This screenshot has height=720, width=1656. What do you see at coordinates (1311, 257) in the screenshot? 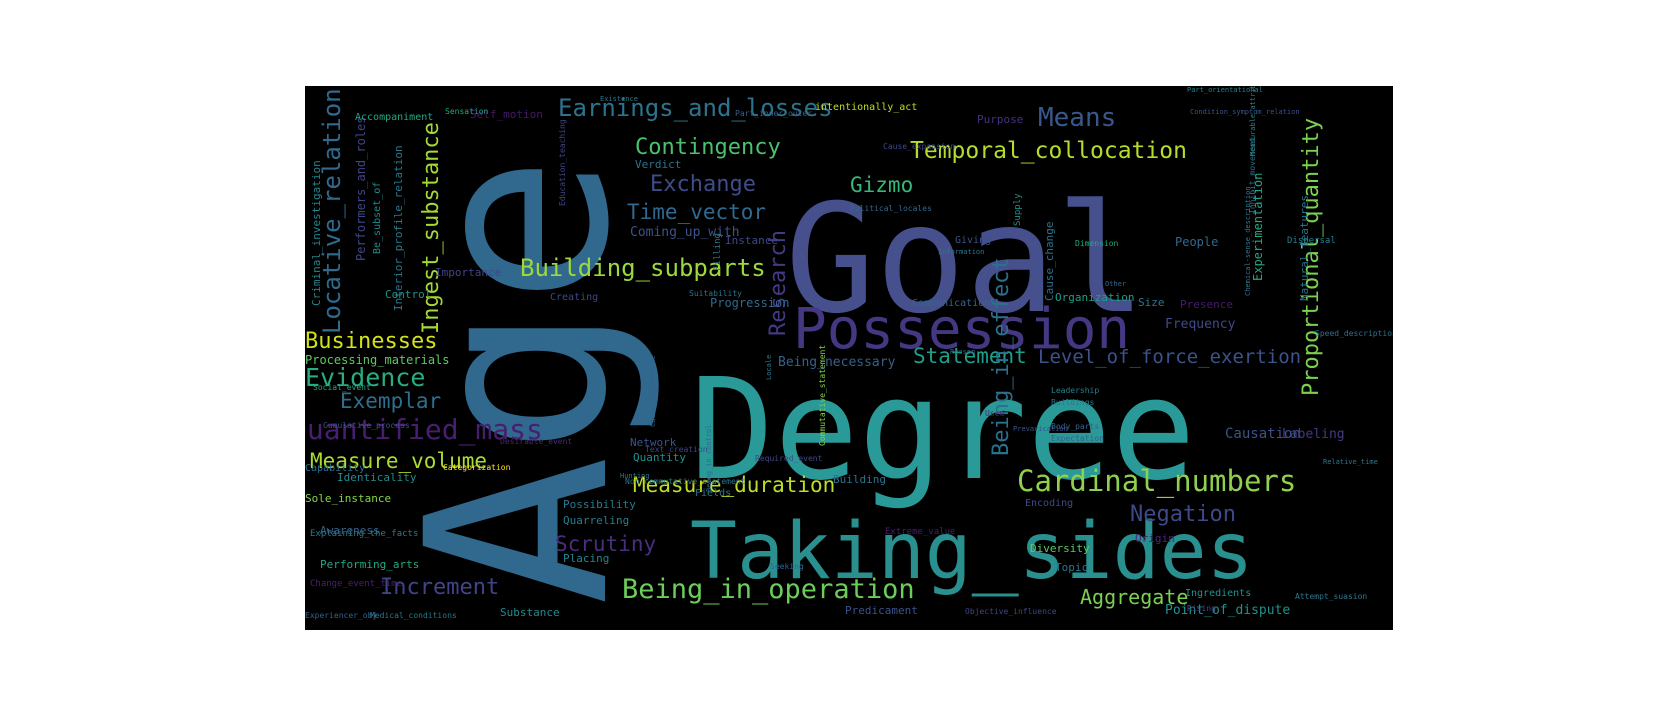
I see `cloud-word-proportional-quantity: Proportional_quantity` at bounding box center [1311, 257].